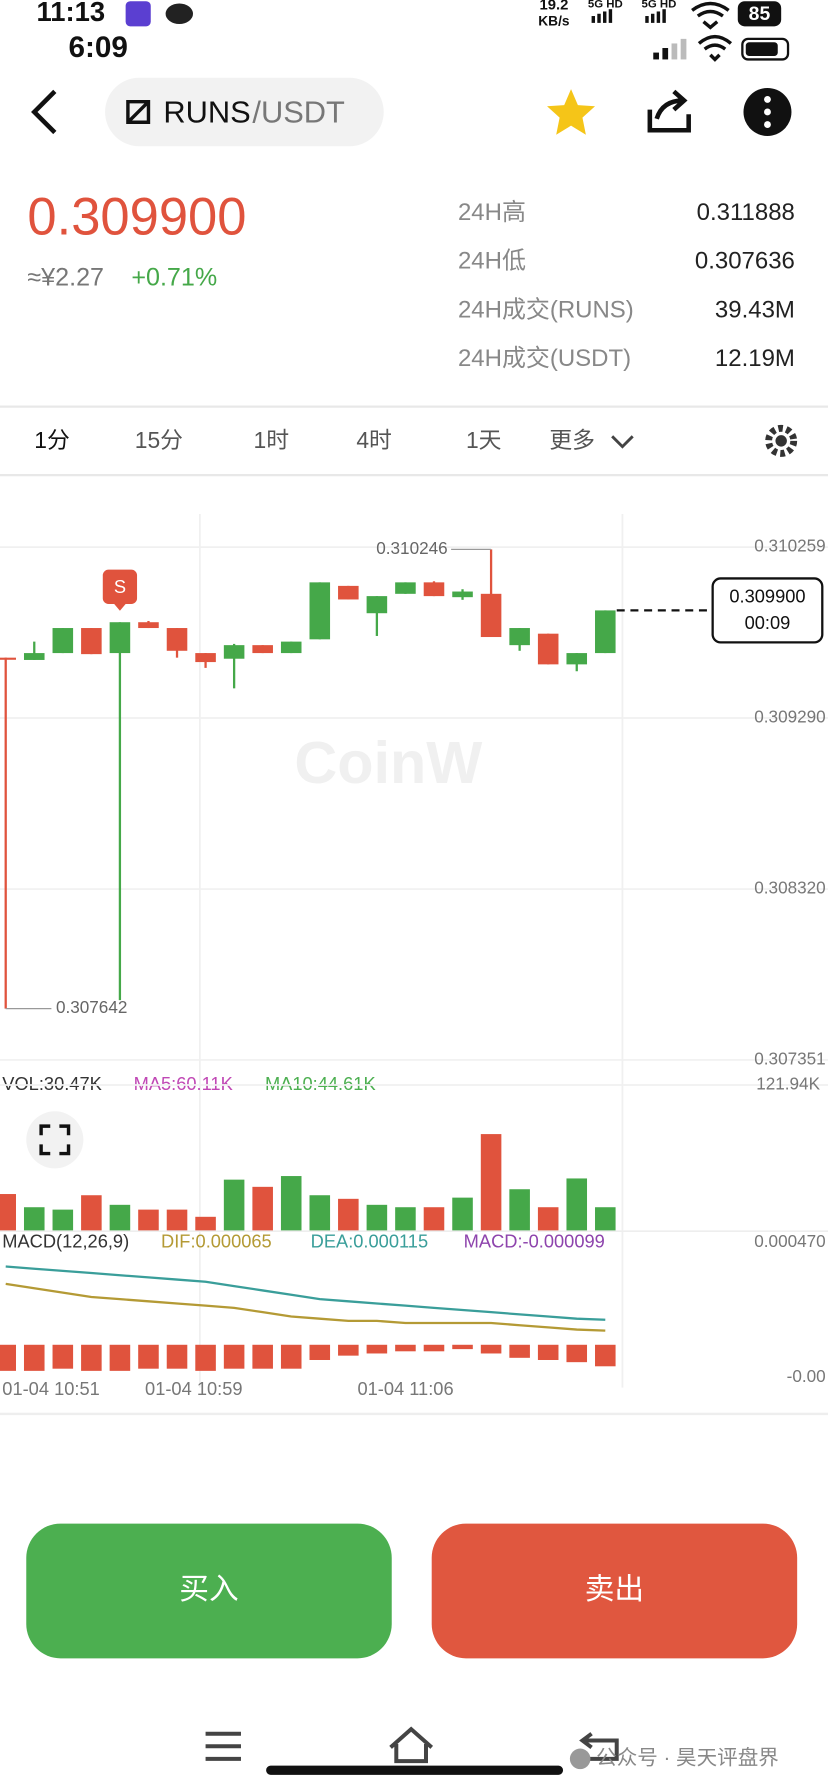 This screenshot has height=1792, width=828. I want to click on buy-button, so click(209, 1591).